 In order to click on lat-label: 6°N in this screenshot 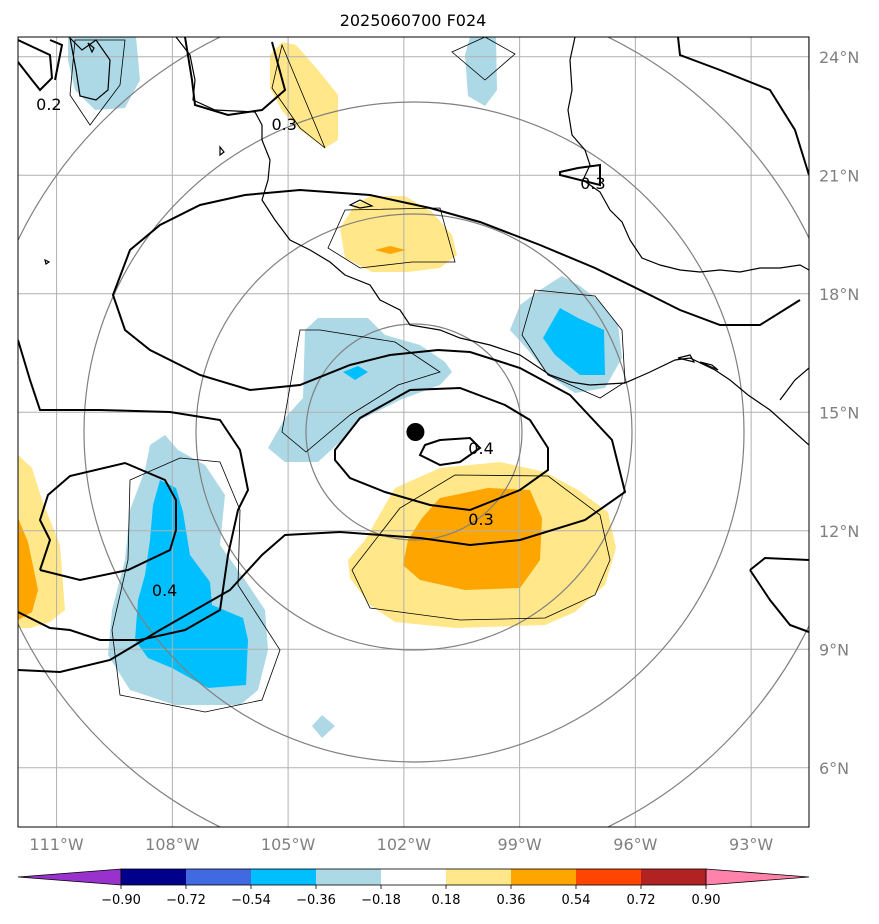, I will do `click(834, 768)`.